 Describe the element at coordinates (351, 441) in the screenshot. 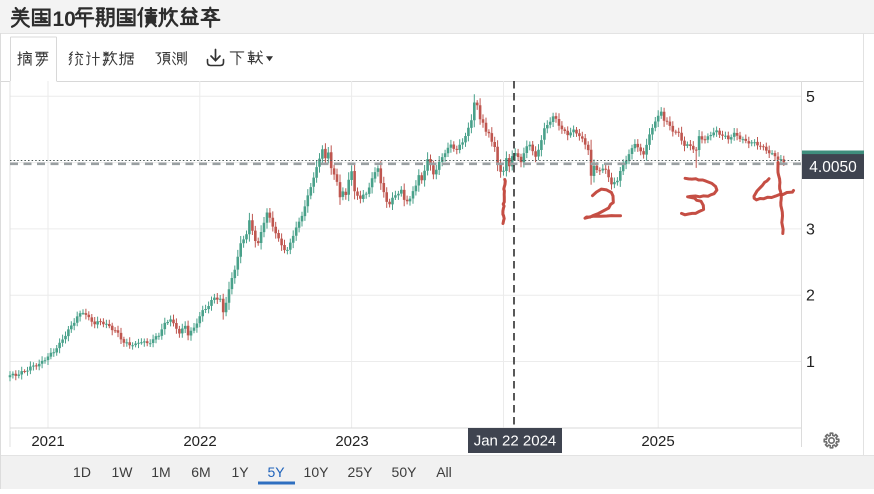

I see `svg-text: 2023` at that location.